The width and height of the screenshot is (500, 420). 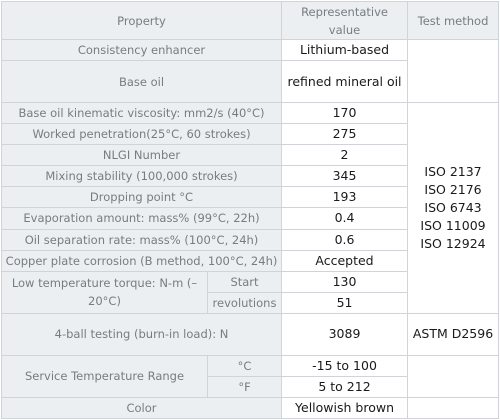 What do you see at coordinates (141, 50) in the screenshot?
I see `property-label: Consistency enhancer` at bounding box center [141, 50].